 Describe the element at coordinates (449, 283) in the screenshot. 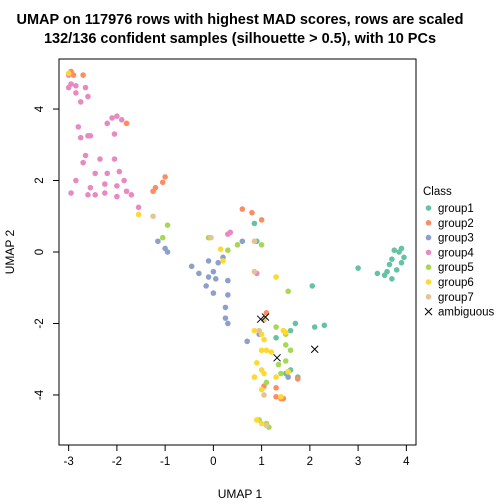

I see `legend-item-group6: group6` at that location.